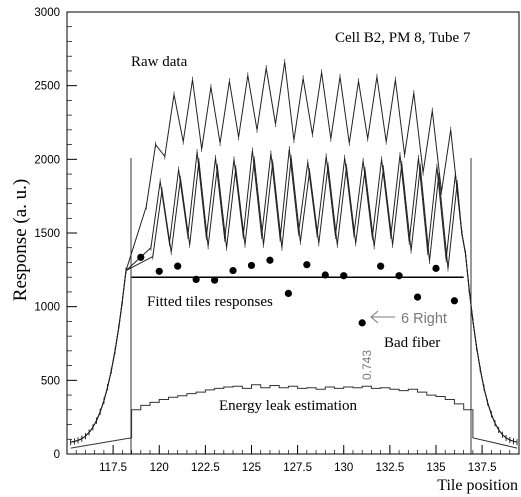  What do you see at coordinates (47, 87) in the screenshot?
I see `y-tick-label: 2500` at bounding box center [47, 87].